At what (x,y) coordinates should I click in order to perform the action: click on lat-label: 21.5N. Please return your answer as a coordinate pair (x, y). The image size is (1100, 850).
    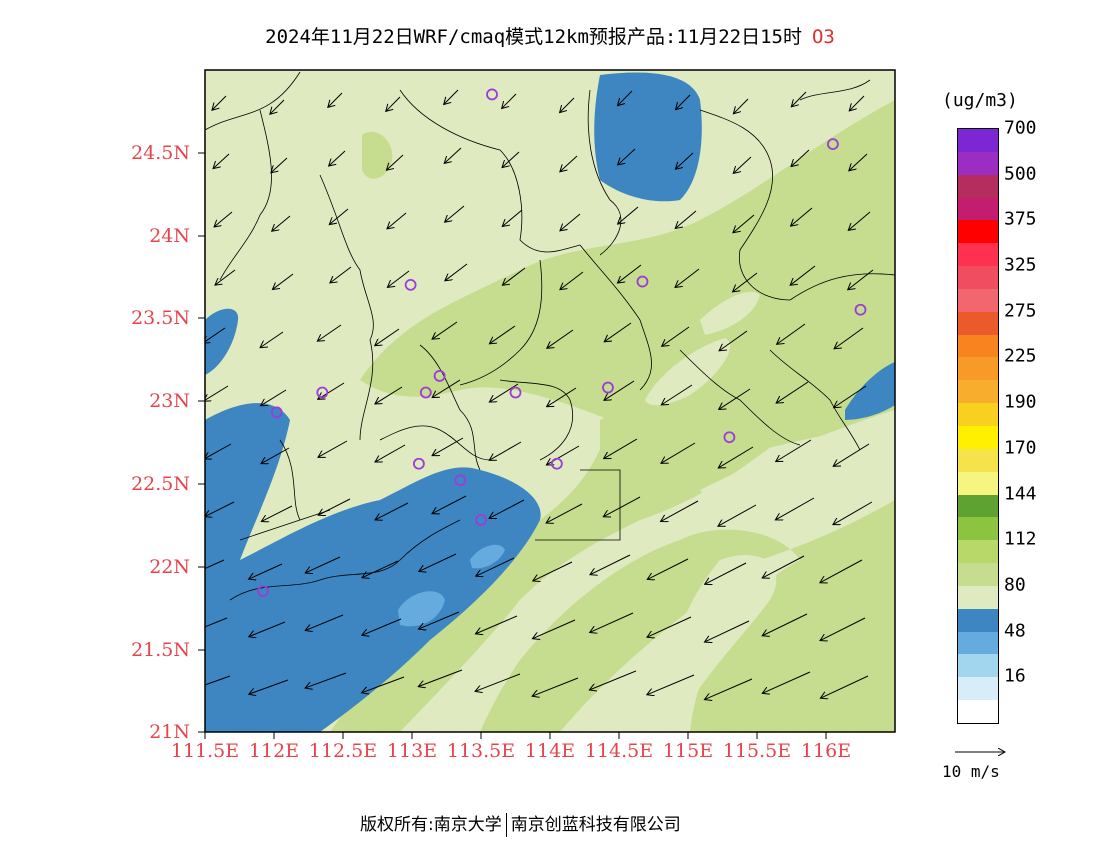
    Looking at the image, I should click on (160, 650).